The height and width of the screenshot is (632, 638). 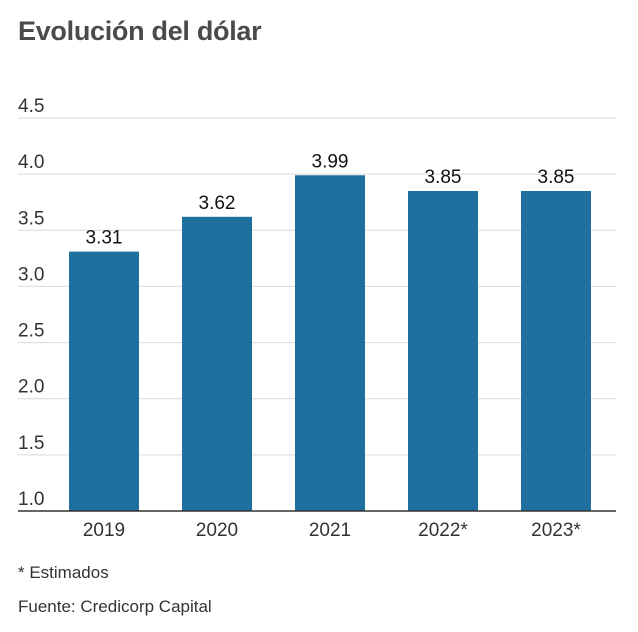 I want to click on y-tick-label: 4.0, so click(x=31, y=162).